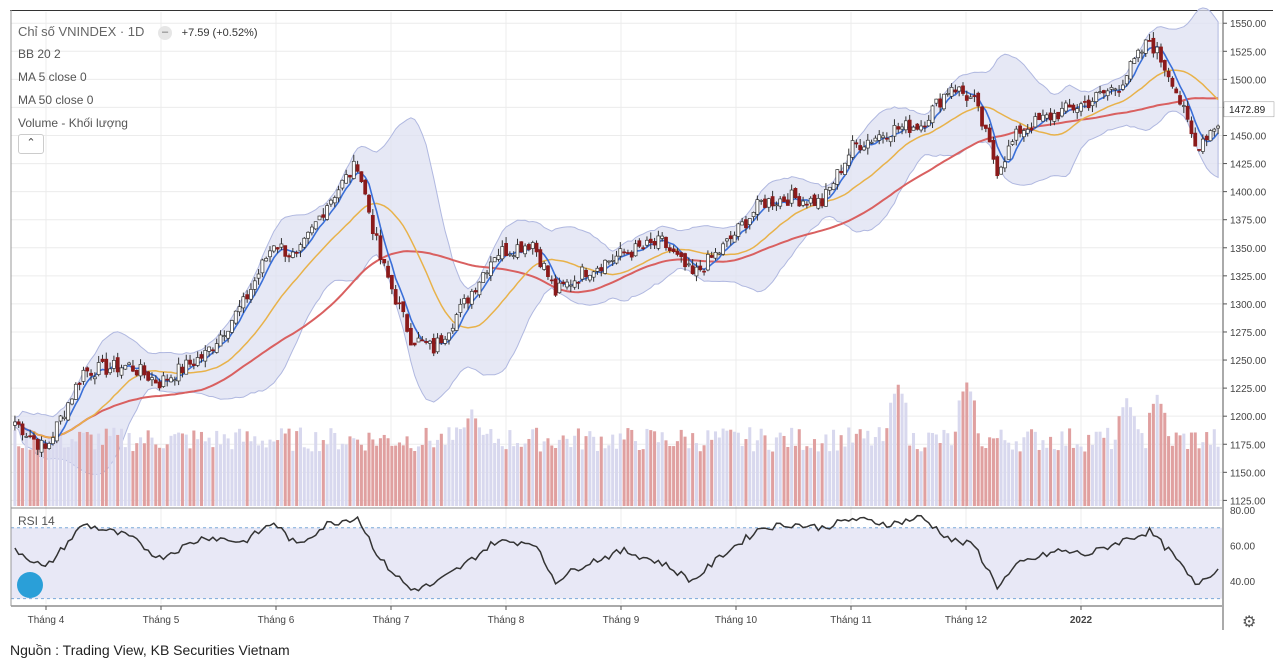 The width and height of the screenshot is (1277, 663). What do you see at coordinates (56, 100) in the screenshot?
I see `legend-ma50: MA 50 close 0` at bounding box center [56, 100].